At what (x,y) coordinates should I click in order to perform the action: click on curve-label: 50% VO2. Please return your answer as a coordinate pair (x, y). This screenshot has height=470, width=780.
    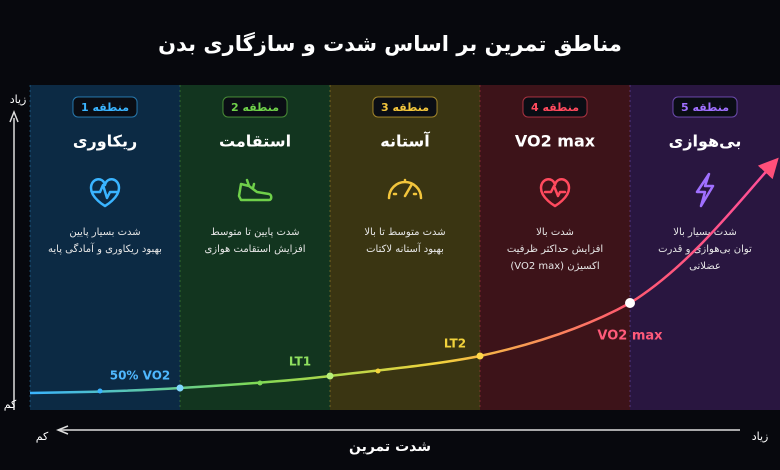
    Looking at the image, I should click on (140, 376).